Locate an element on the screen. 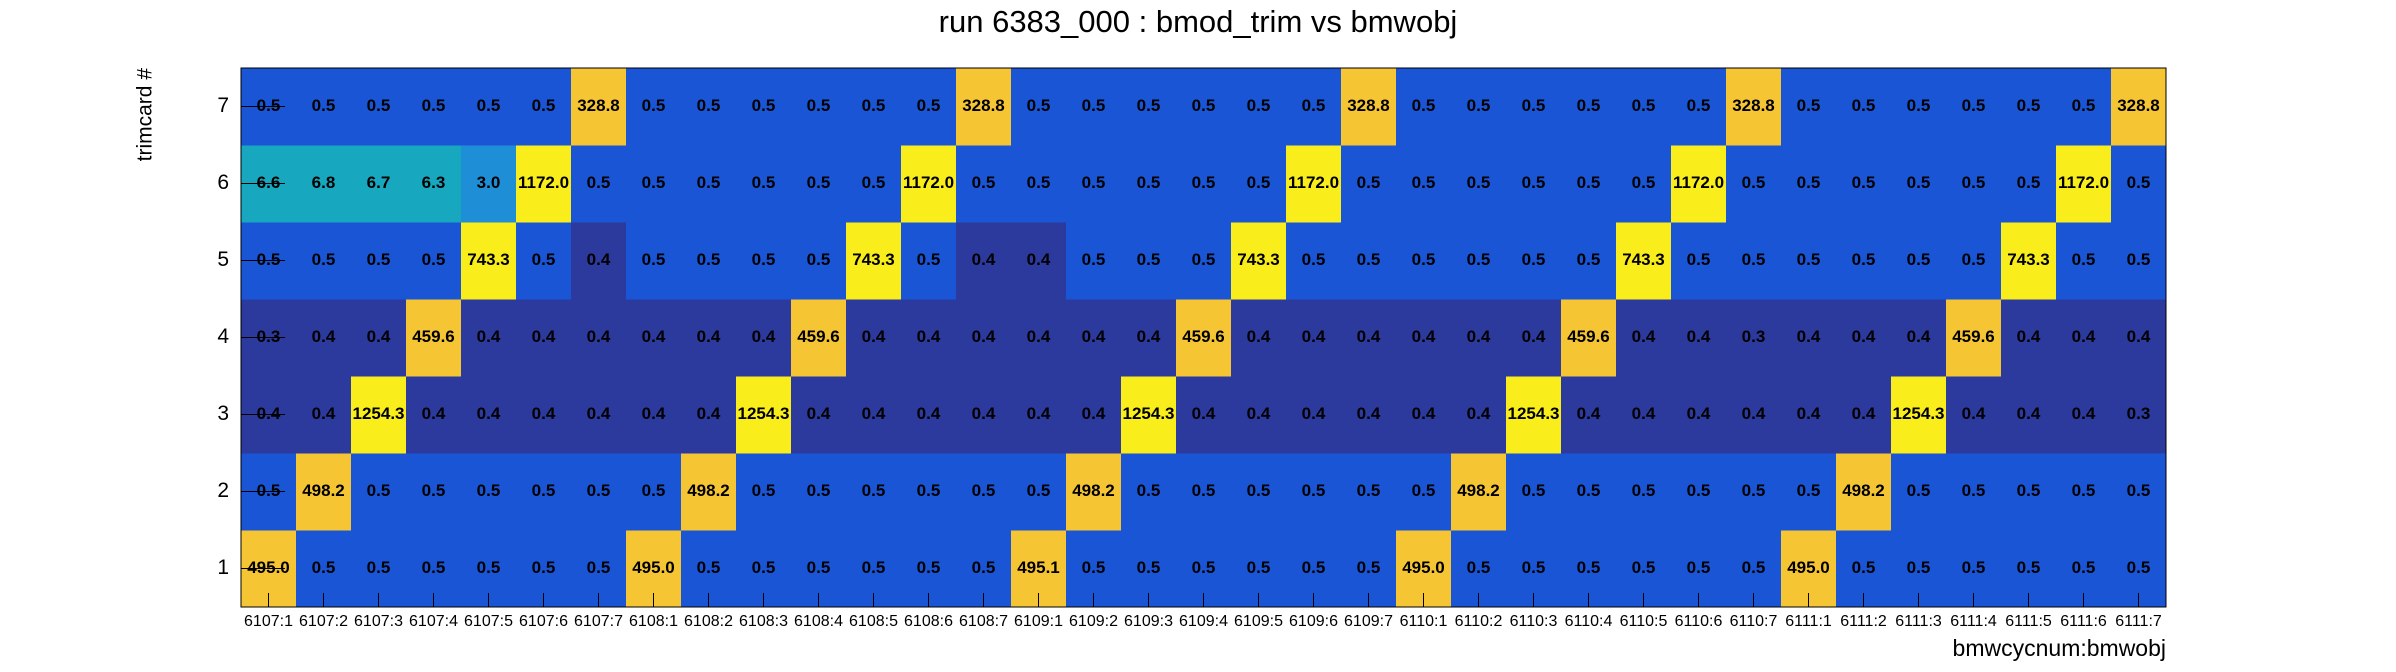 Image resolution: width=2396 pixels, height=672 pixels. cell-label: 1172.0 is located at coordinates (1313, 182).